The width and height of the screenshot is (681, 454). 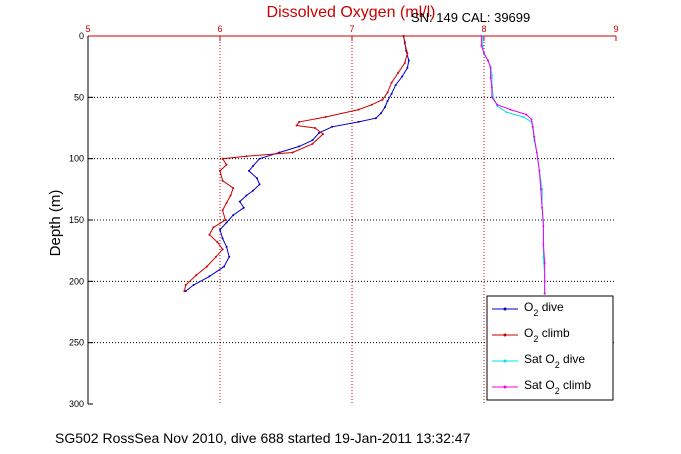 I want to click on legend-box, so click(x=550, y=348).